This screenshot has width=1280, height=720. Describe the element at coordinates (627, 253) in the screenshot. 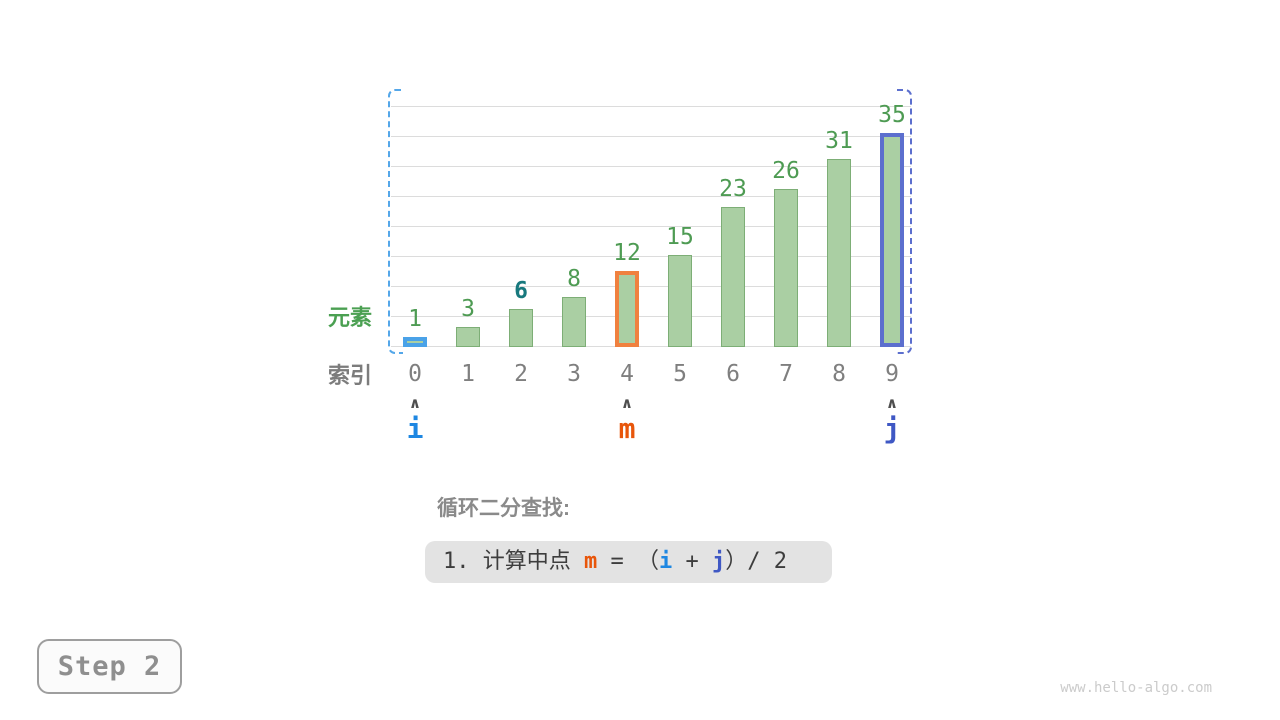

I see `bar-value-label: 12` at that location.